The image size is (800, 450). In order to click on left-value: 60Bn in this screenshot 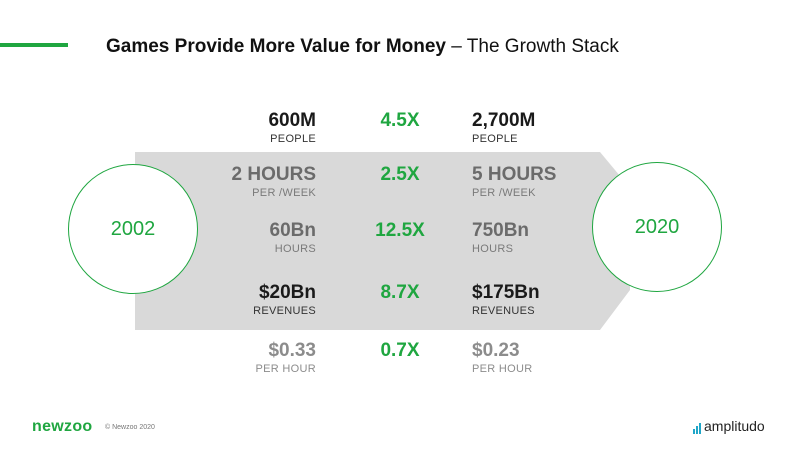, I will do `click(292, 230)`.